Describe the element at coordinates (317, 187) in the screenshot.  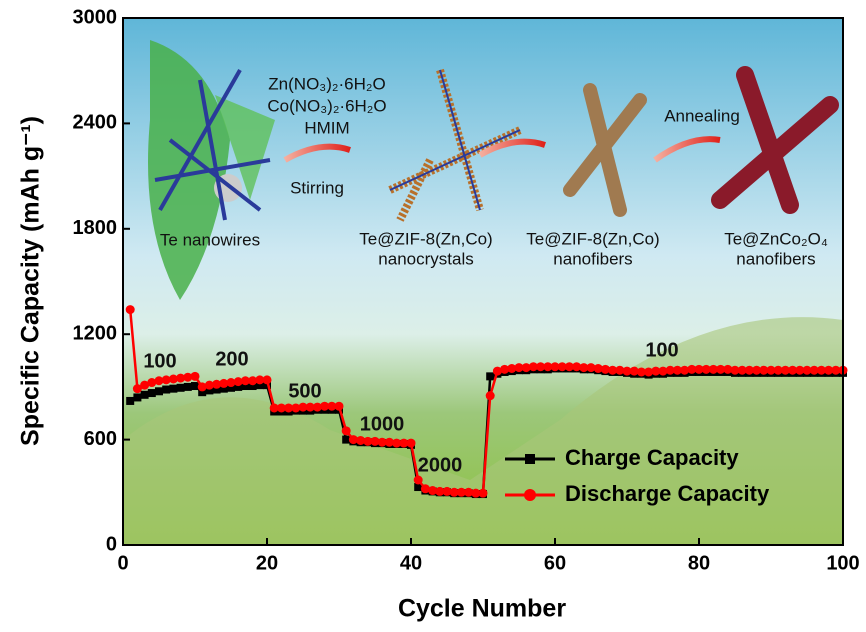
I see `schematic-label: Stirring` at that location.